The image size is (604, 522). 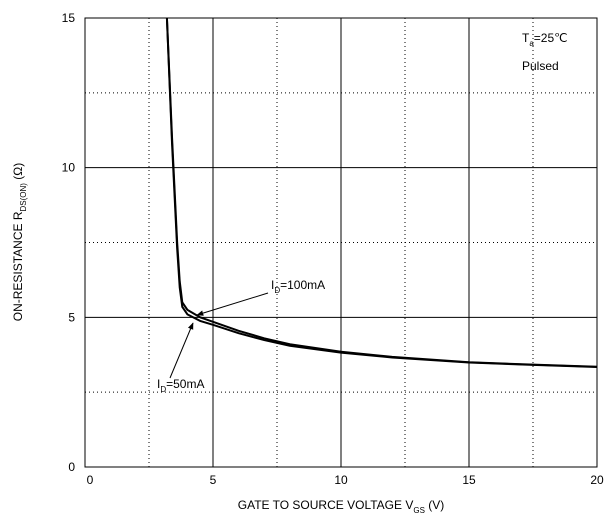 I want to click on series-label: ID=100mA, so click(x=298, y=286).